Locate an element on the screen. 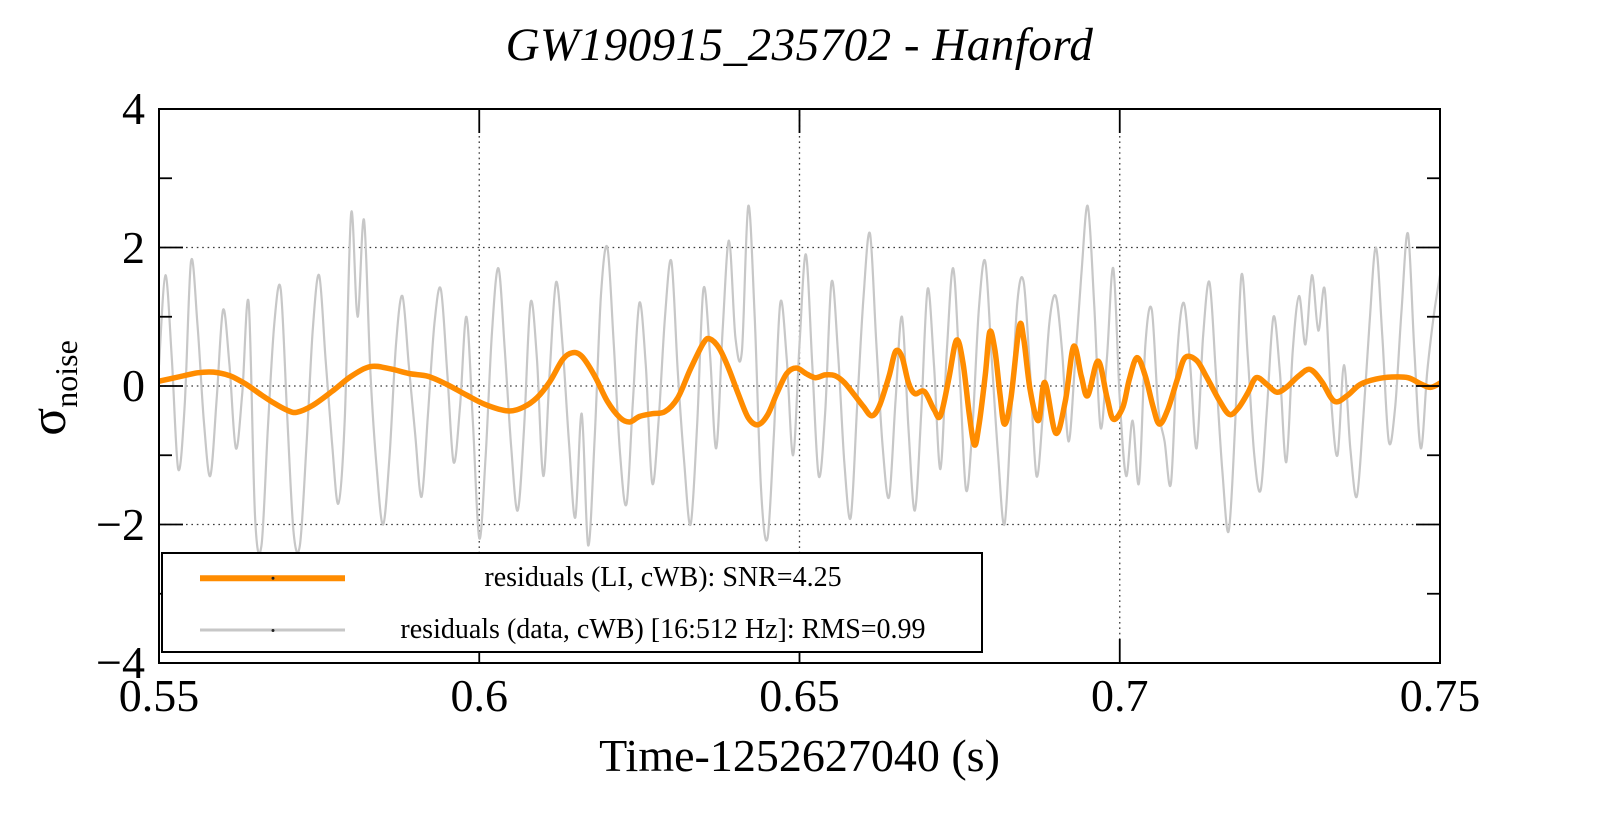  y-tick-label: −4 is located at coordinates (120, 662).